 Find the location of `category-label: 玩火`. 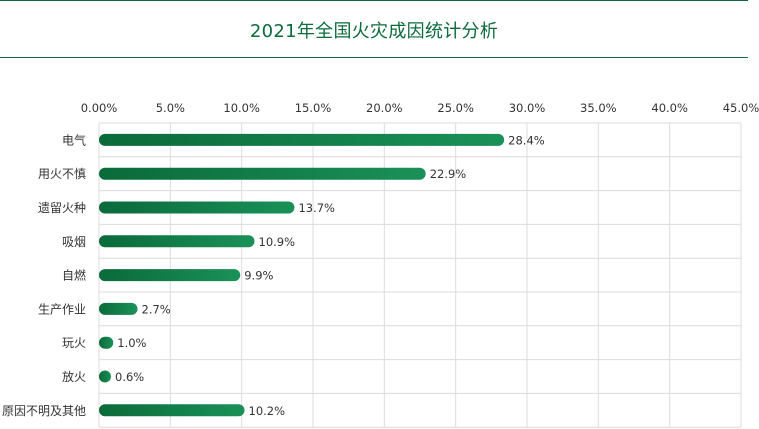

category-label: 玩火 is located at coordinates (74, 343).